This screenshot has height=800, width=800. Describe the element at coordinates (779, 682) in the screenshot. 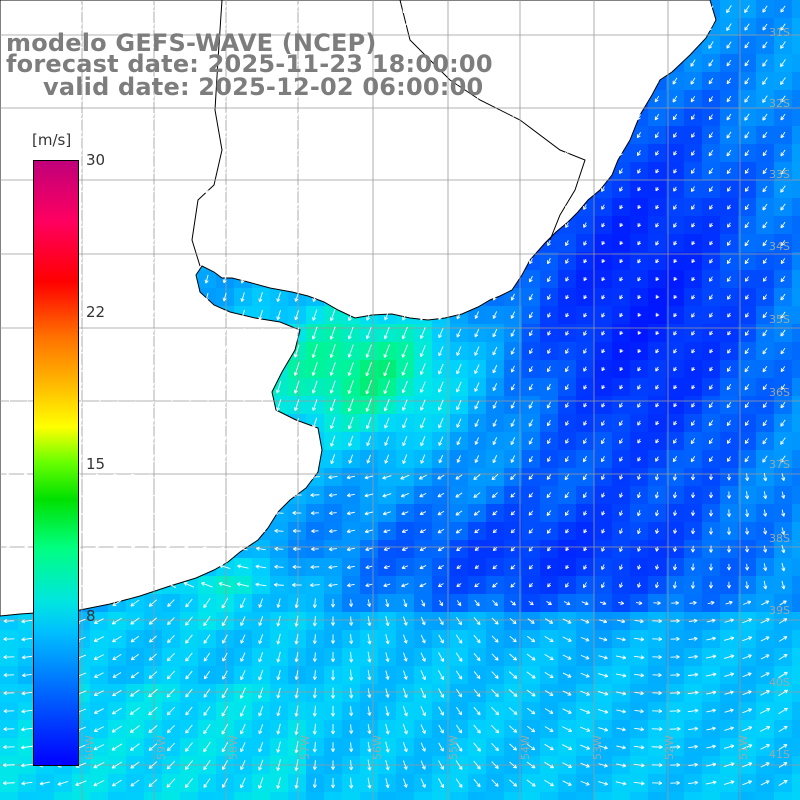

I see `lat-label: 40S` at that location.